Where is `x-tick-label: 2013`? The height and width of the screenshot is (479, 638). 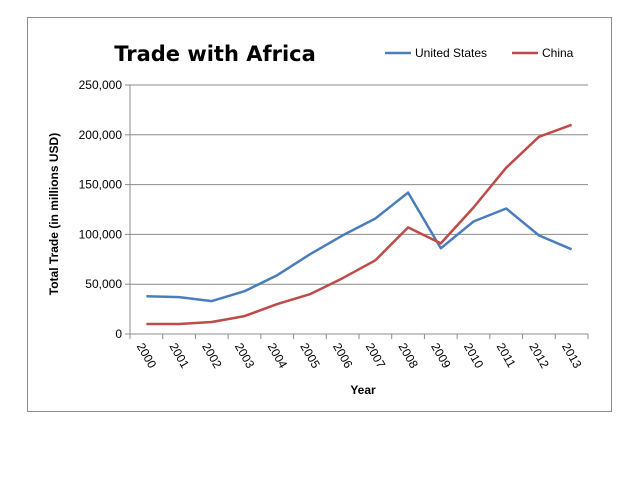 x-tick-label: 2013 is located at coordinates (572, 356).